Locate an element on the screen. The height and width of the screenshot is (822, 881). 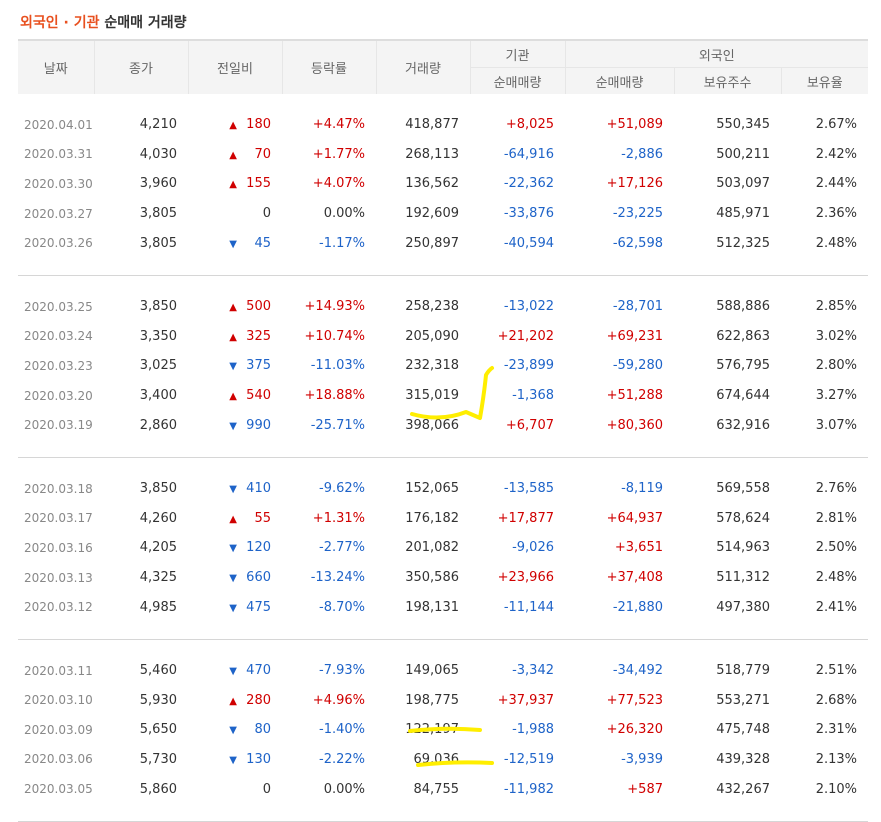
cell-holdings: 503,097 is located at coordinates (743, 184).